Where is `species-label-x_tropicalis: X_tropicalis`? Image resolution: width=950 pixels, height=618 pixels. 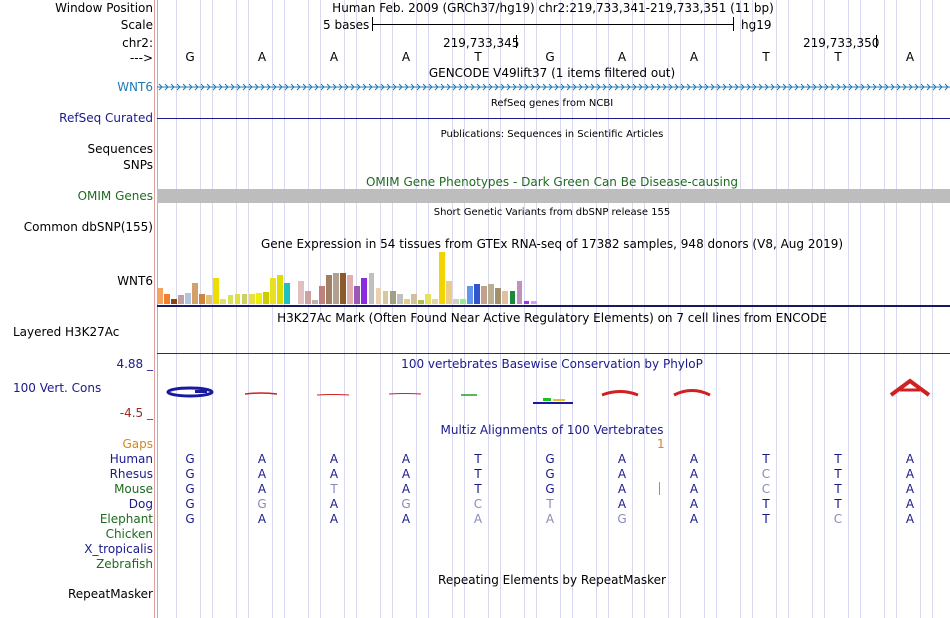
species-label-x_tropicalis: X_tropicalis is located at coordinates (118, 549).